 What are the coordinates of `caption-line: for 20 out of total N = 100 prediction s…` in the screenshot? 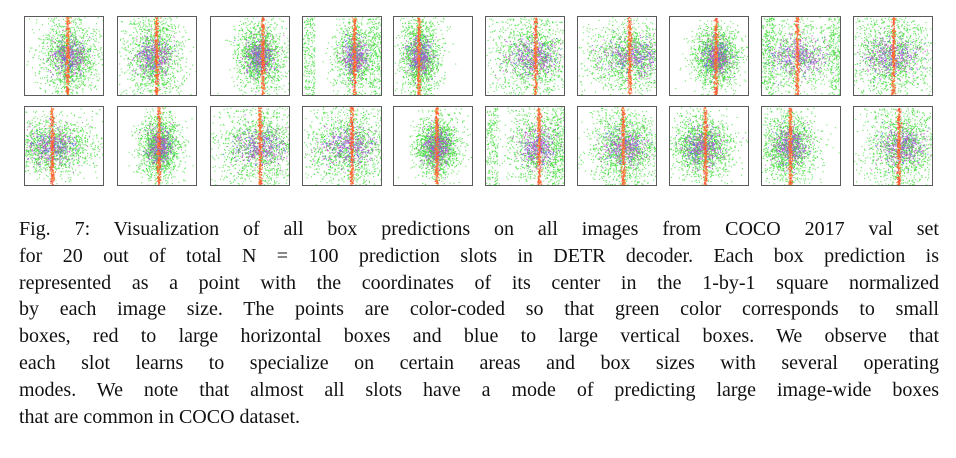 It's located at (479, 255).